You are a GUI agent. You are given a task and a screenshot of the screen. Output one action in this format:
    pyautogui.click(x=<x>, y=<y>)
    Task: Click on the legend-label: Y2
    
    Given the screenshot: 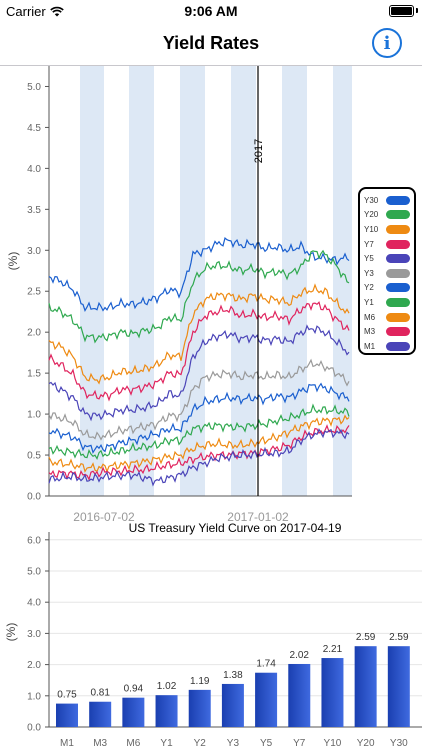 What is the action you would take?
    pyautogui.click(x=369, y=288)
    